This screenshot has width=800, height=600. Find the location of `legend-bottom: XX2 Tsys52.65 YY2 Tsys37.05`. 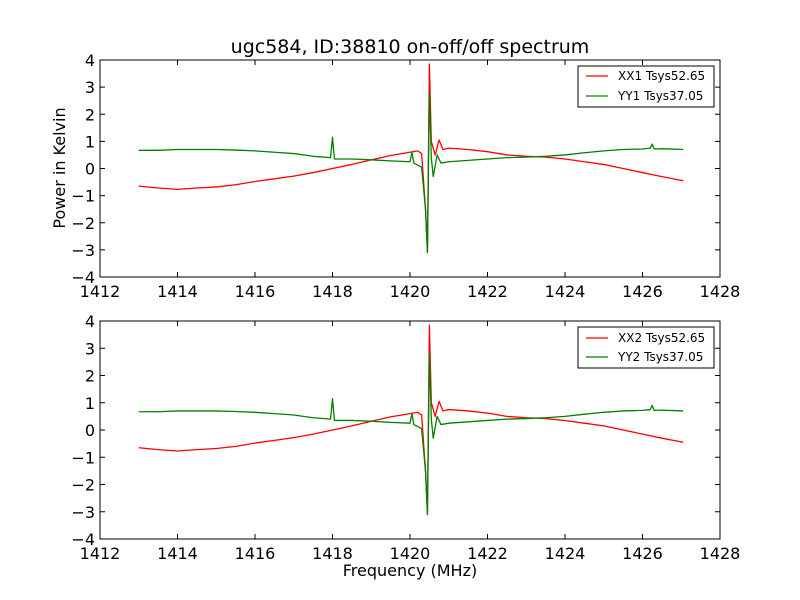

legend-bottom: XX2 Tsys52.65 YY2 Tsys37.05 is located at coordinates (646, 347).